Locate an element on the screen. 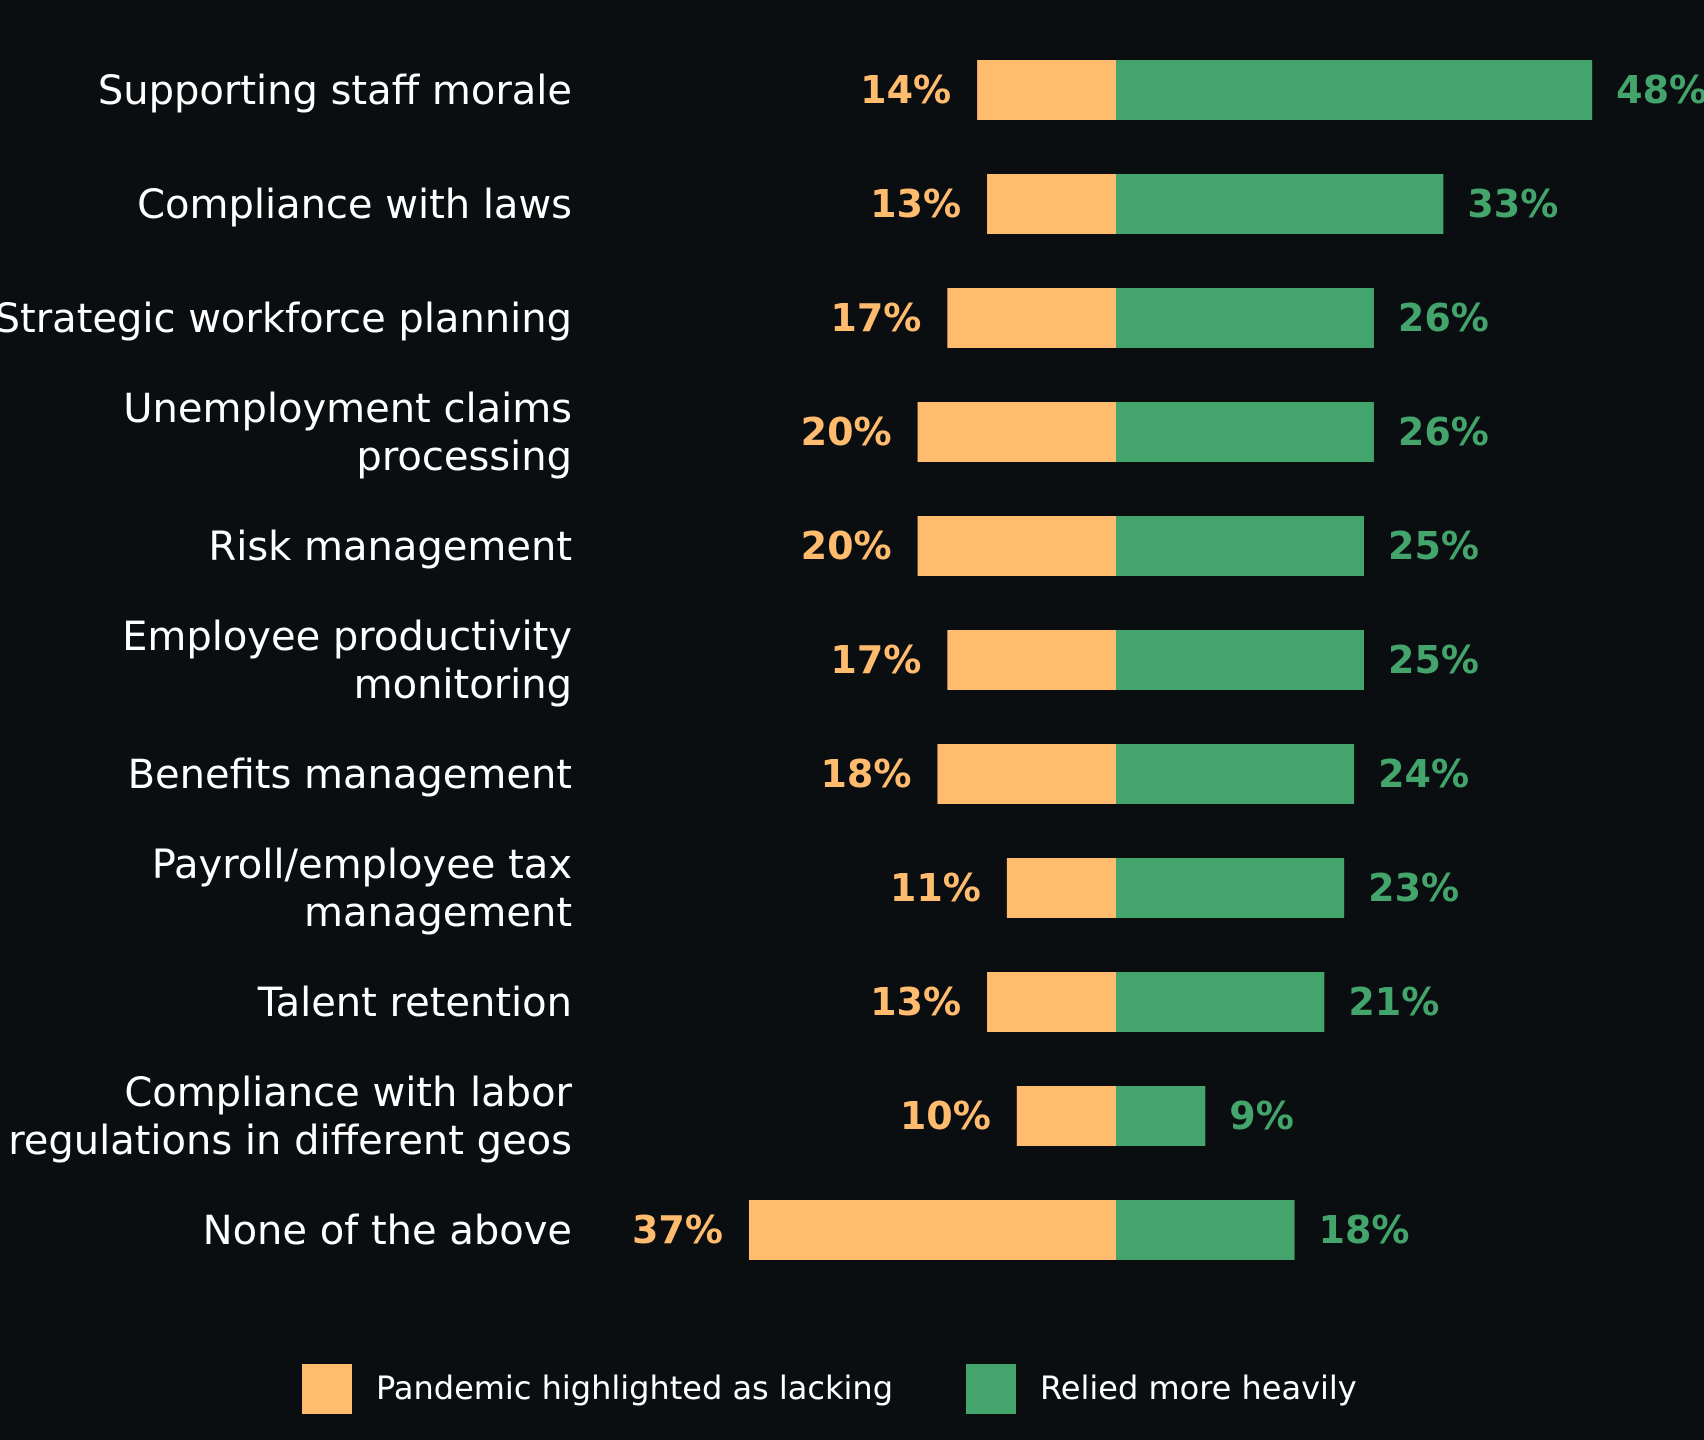 The width and height of the screenshot is (1704, 1440). category-label: Compliance with laws is located at coordinates (354, 205).